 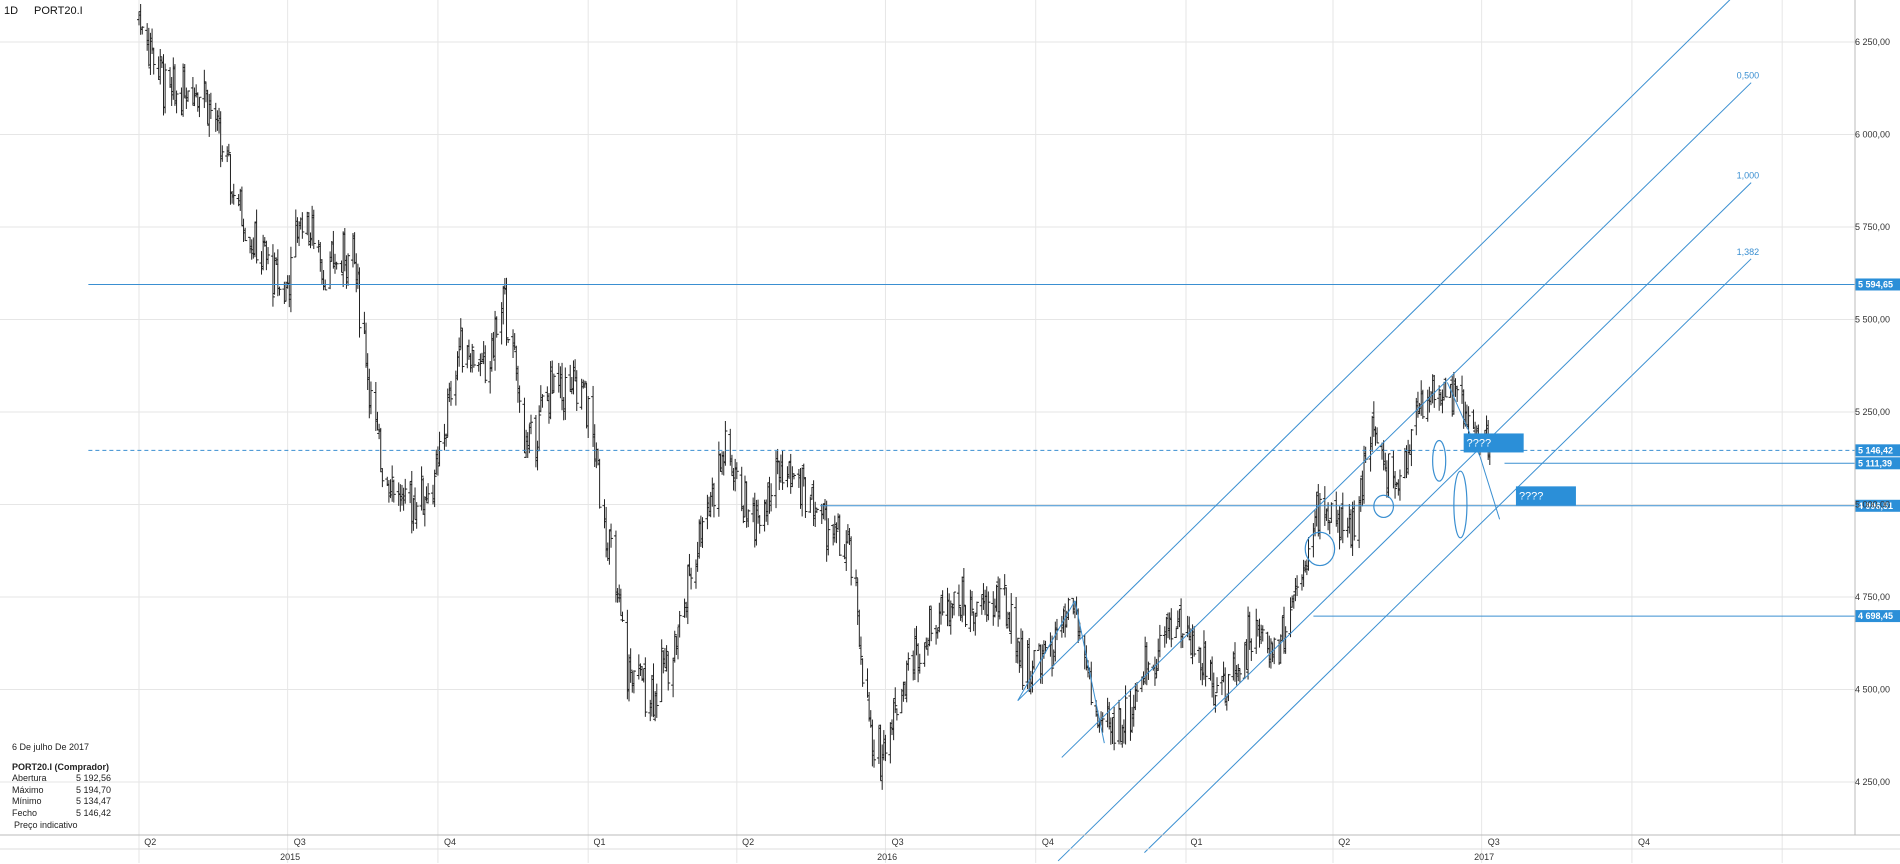 What do you see at coordinates (1872, 135) in the screenshot?
I see `y-tick-label: 6 000,00` at bounding box center [1872, 135].